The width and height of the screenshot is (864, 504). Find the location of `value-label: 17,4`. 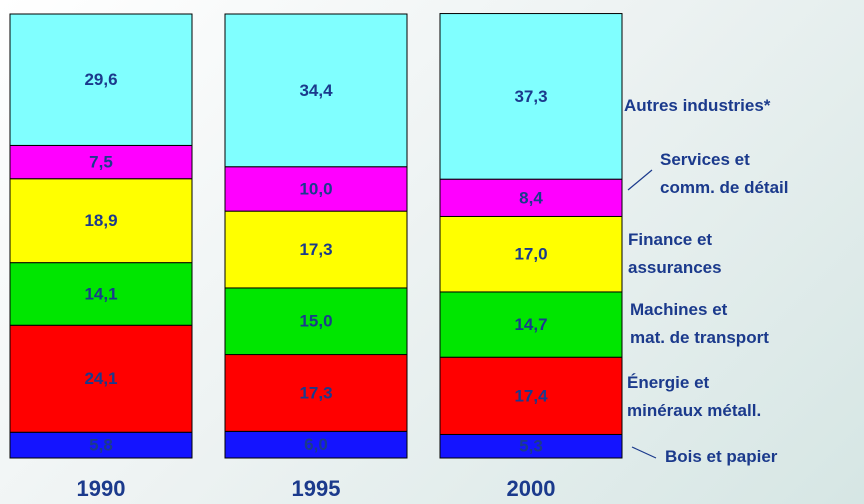

value-label: 17,4 is located at coordinates (531, 395).